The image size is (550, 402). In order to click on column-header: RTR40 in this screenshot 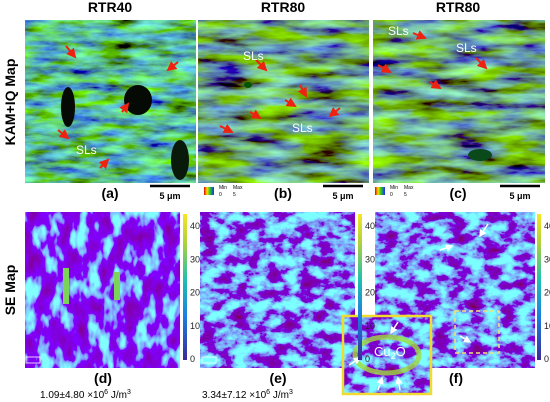, I will do `click(110, 7)`.